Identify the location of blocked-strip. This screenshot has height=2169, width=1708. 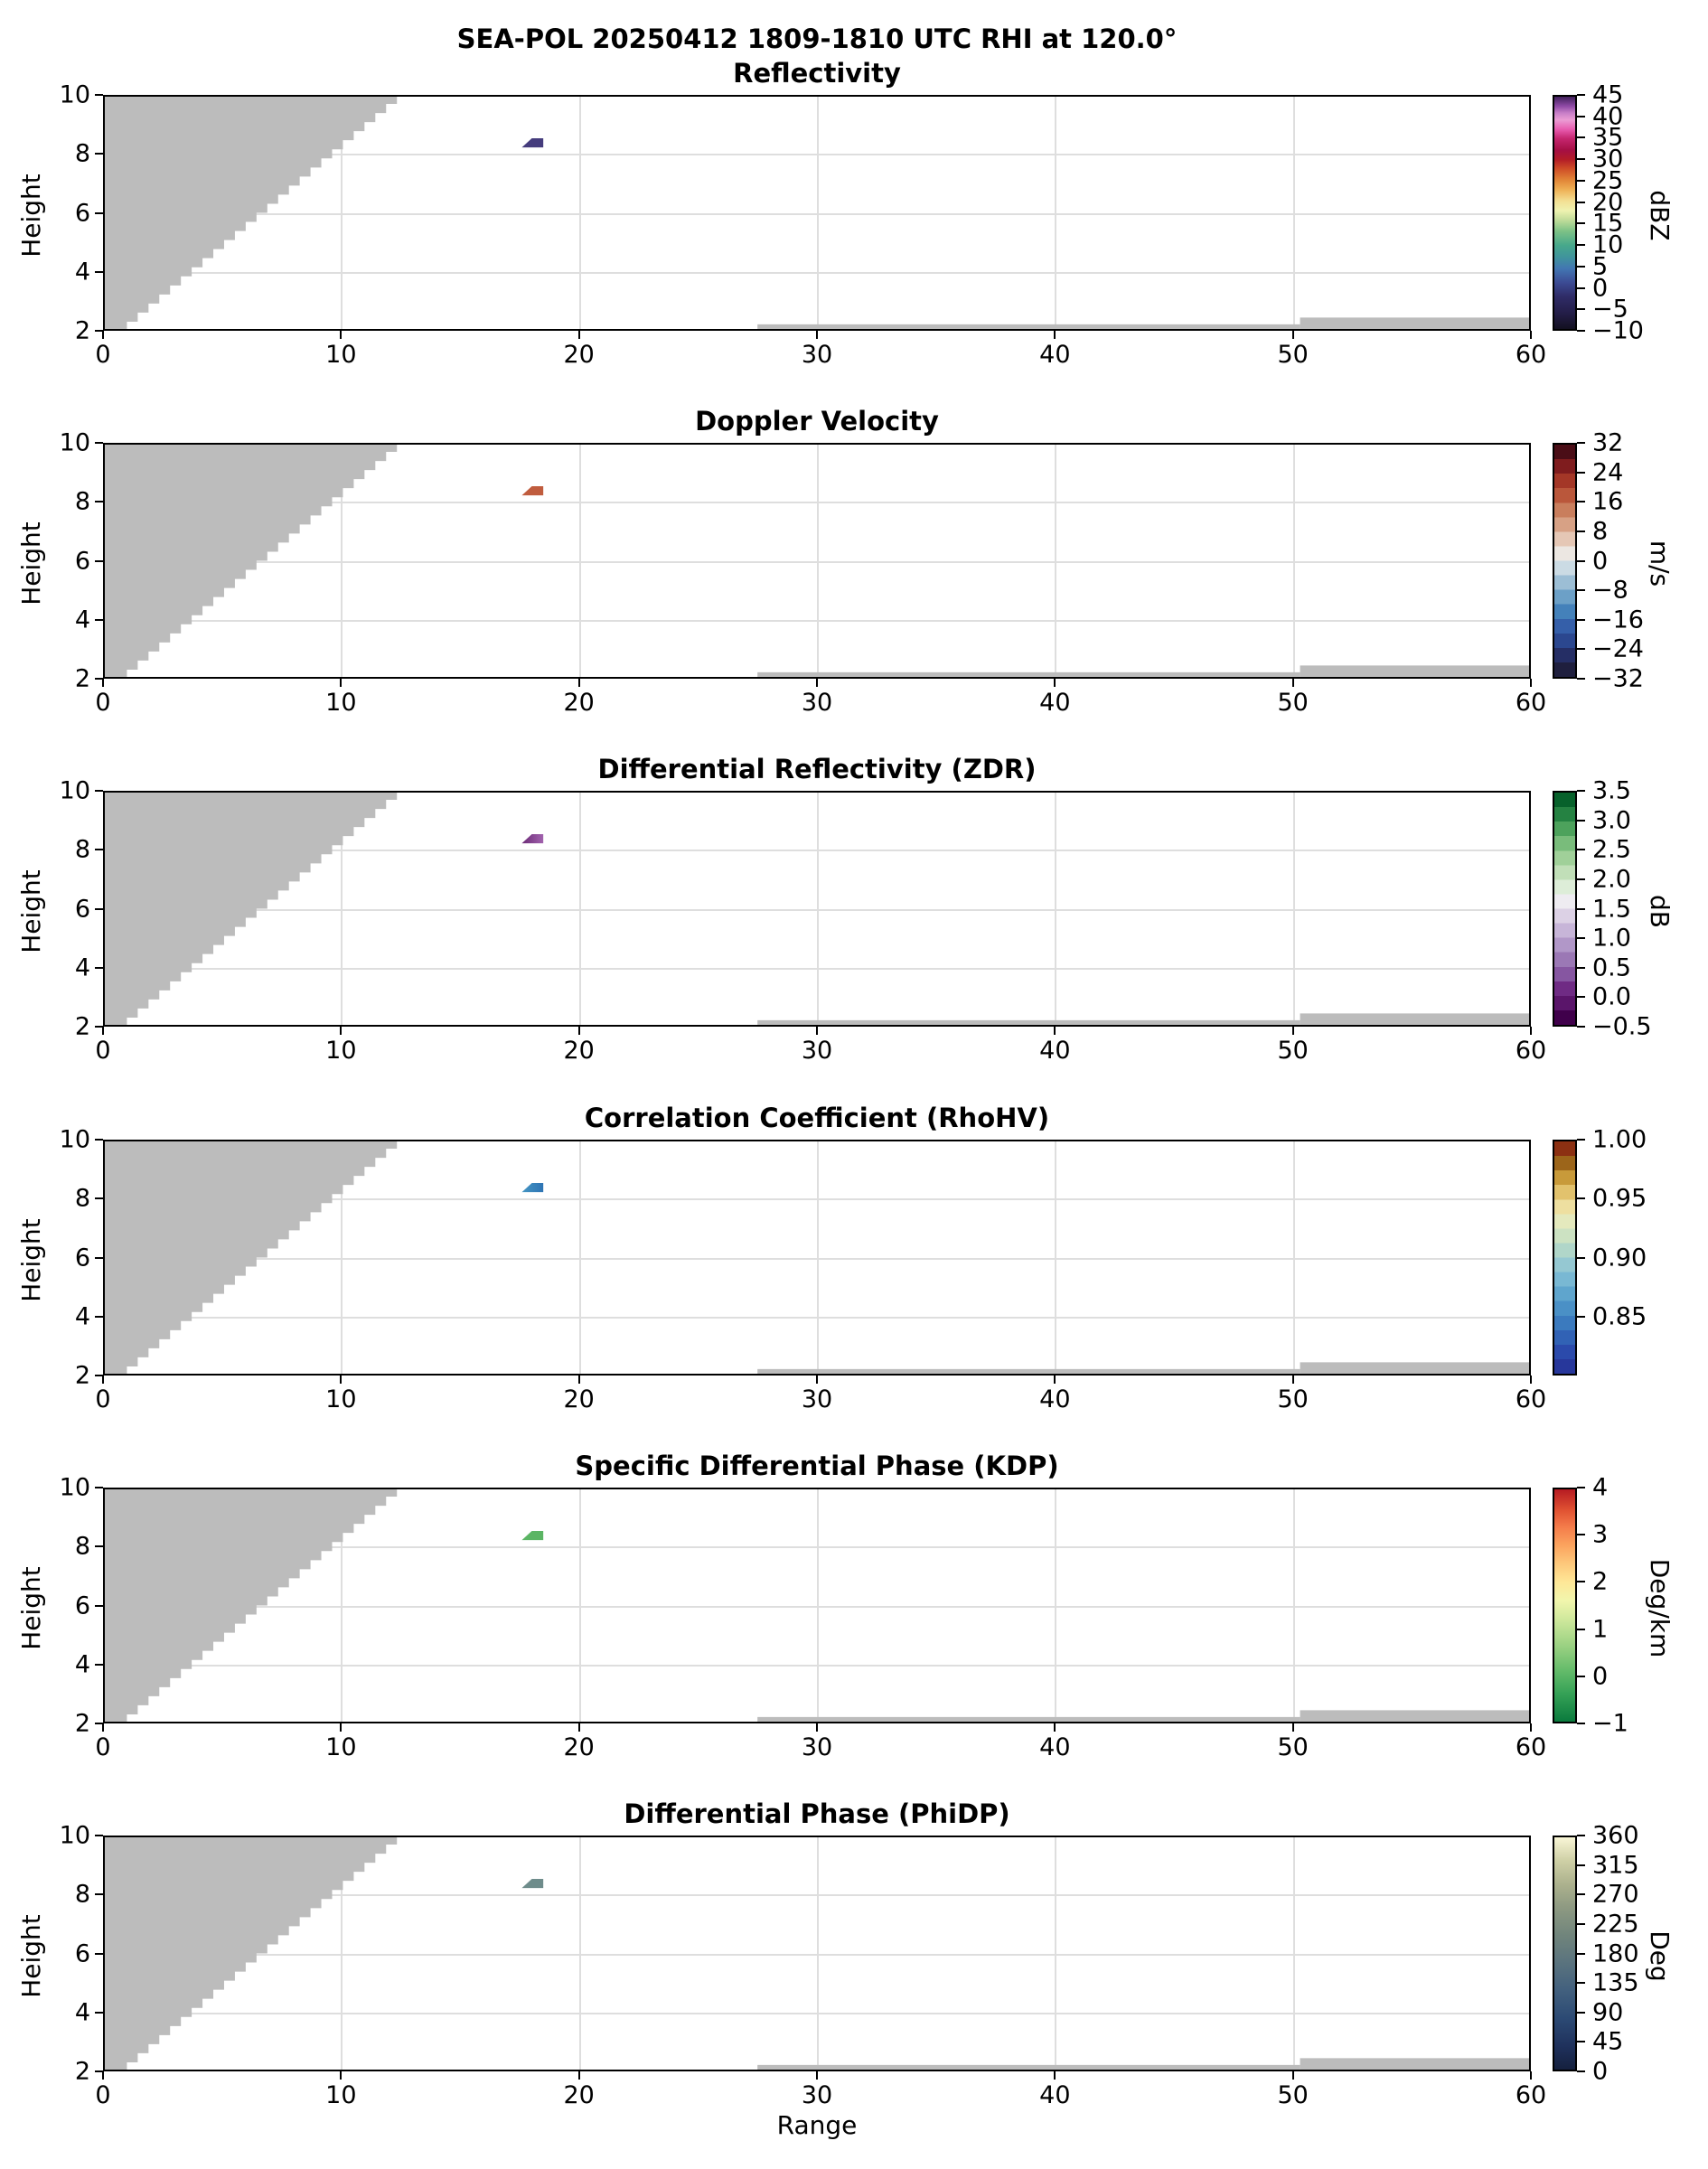
(1415, 1369).